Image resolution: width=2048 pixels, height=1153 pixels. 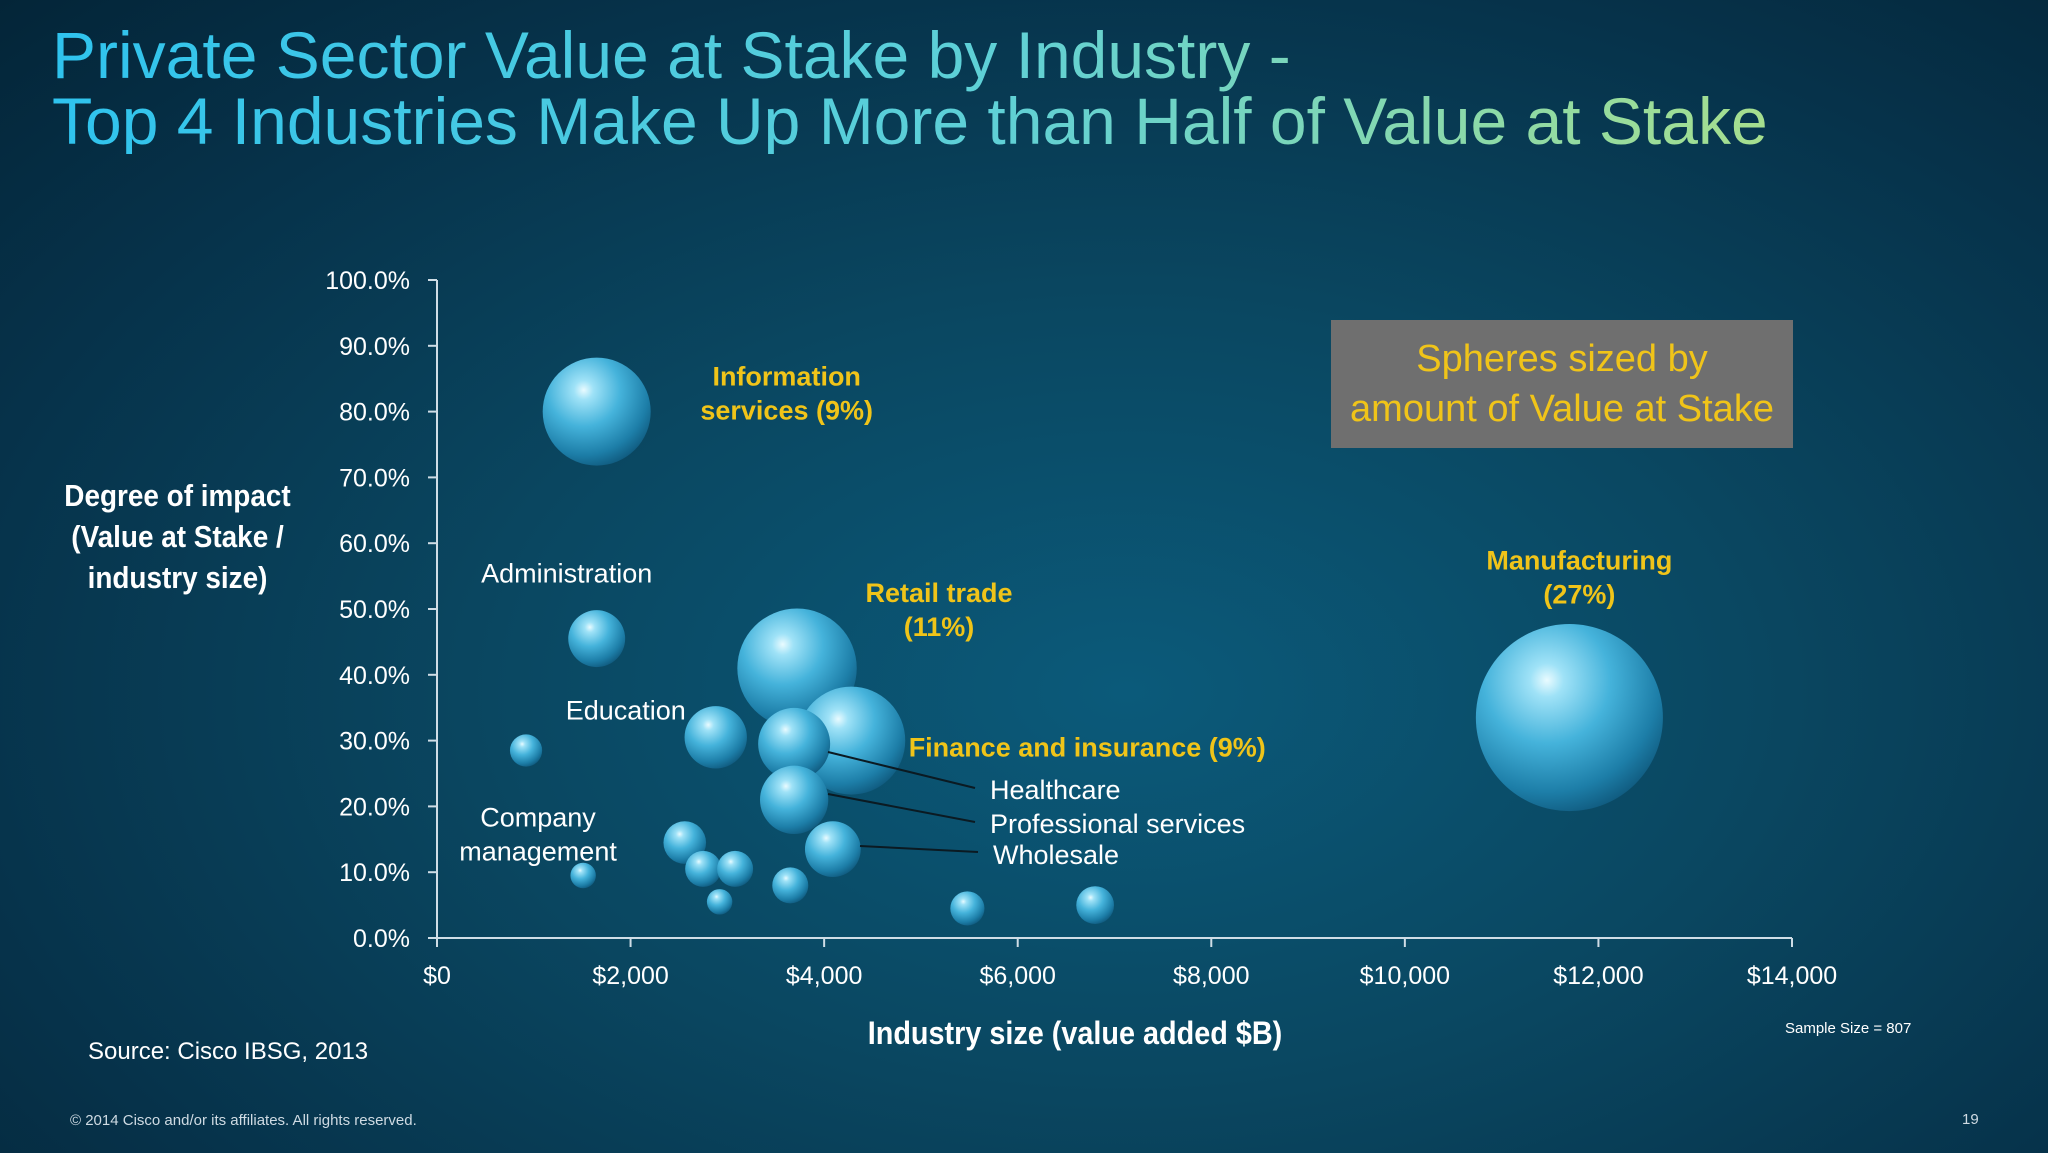 I want to click on x-tick-label: $2,000, so click(x=630, y=976).